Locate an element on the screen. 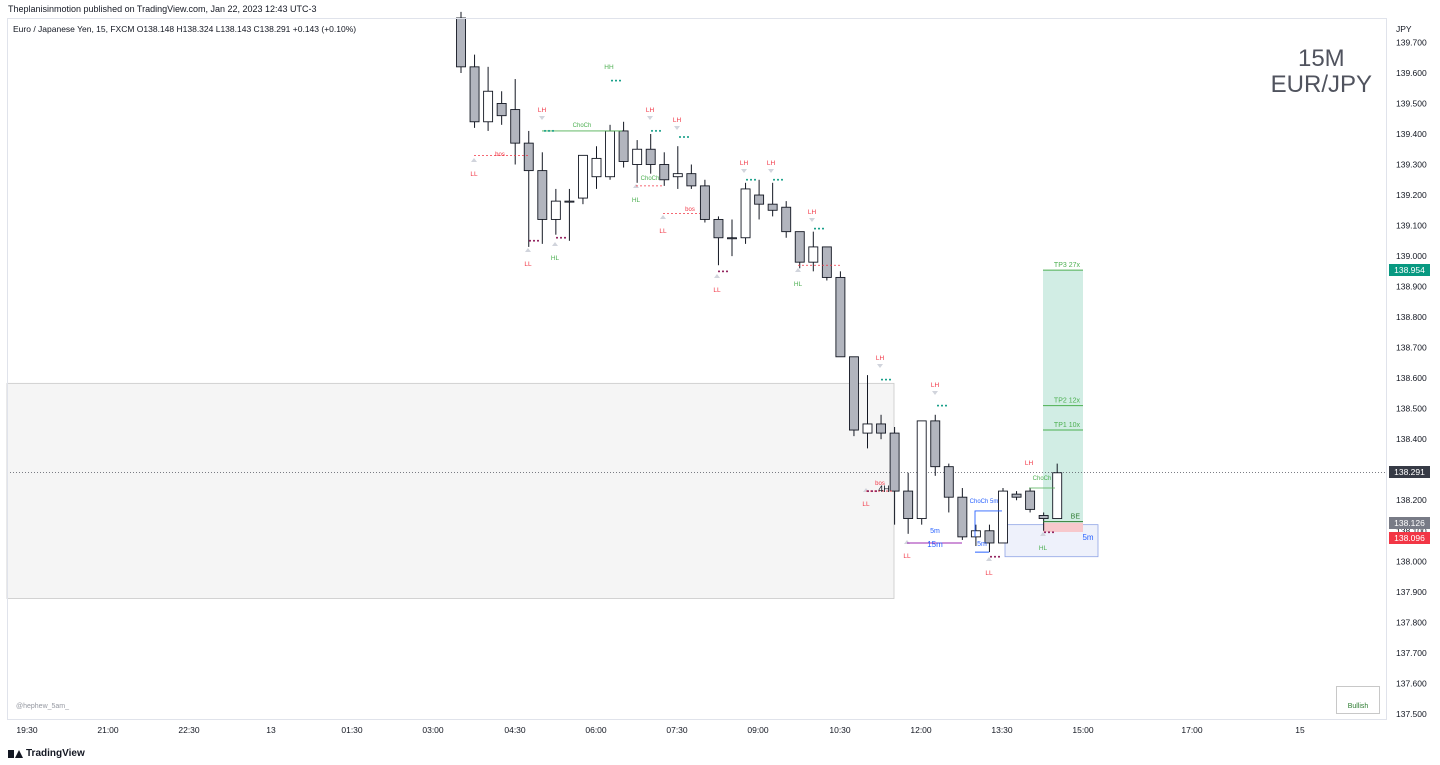 Image resolution: width=1440 pixels, height=765 pixels. bullish-panel: Bullish is located at coordinates (1358, 700).